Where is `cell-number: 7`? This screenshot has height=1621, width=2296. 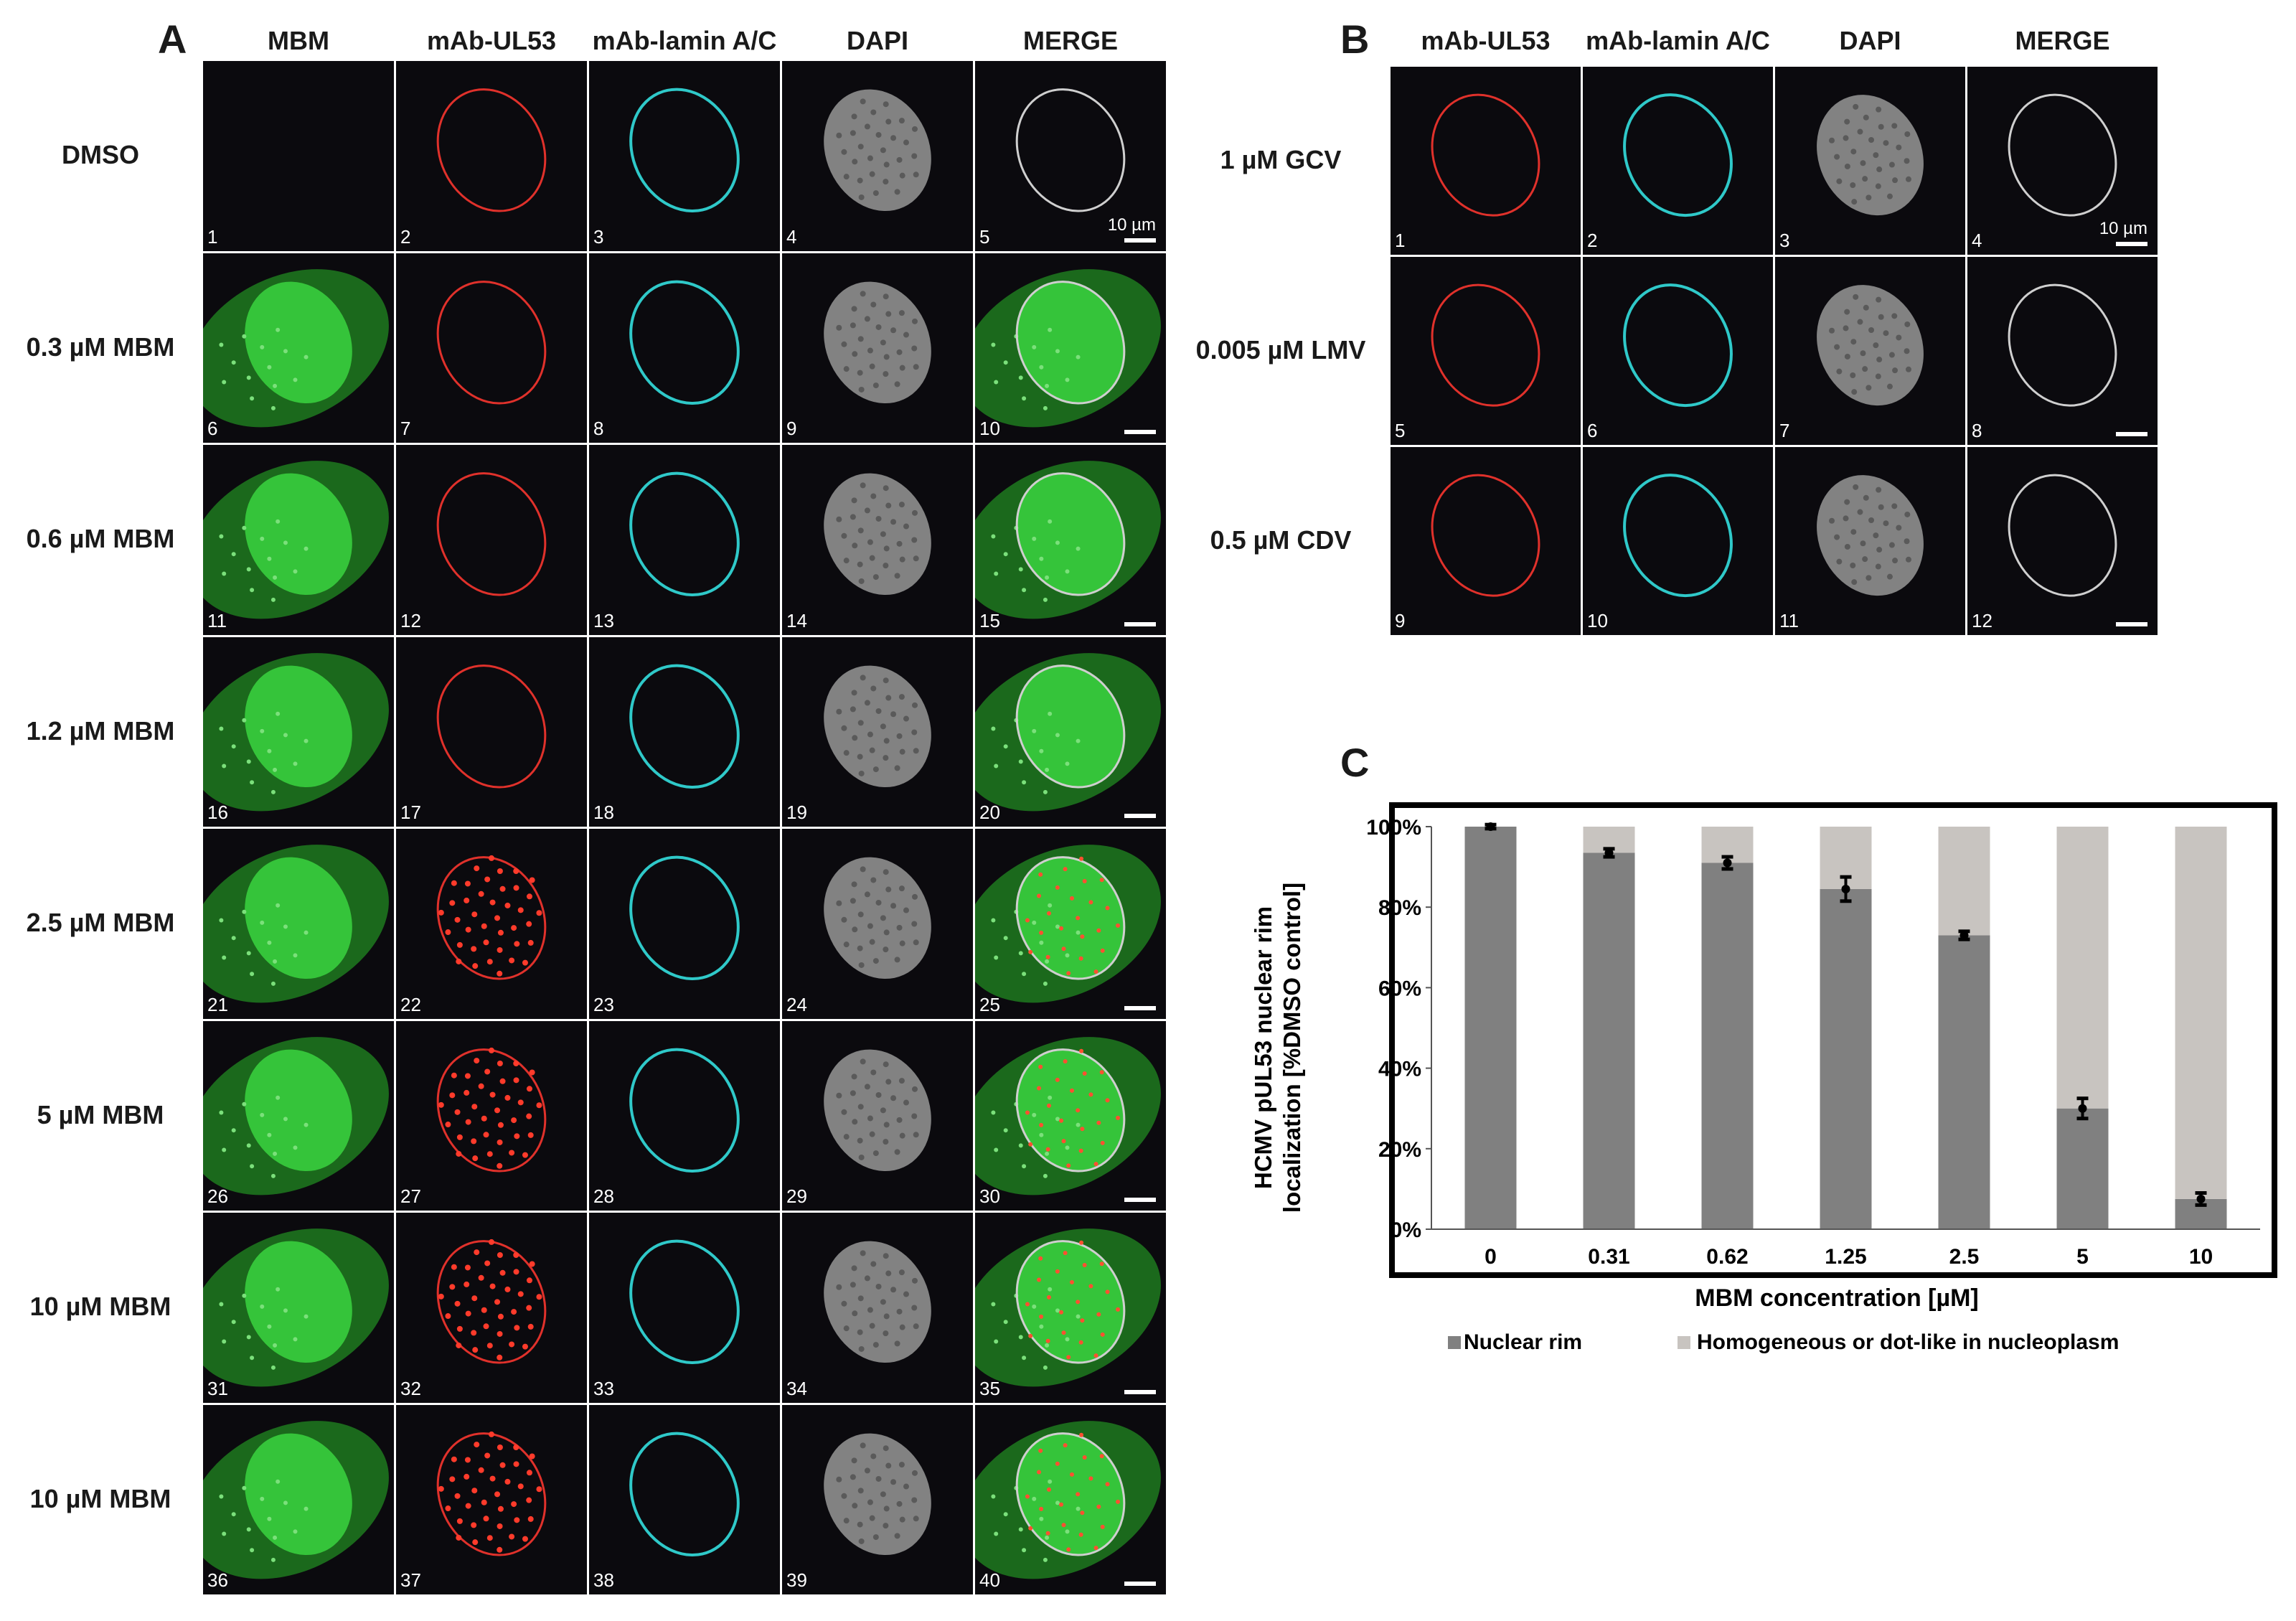
cell-number: 7 is located at coordinates (406, 428).